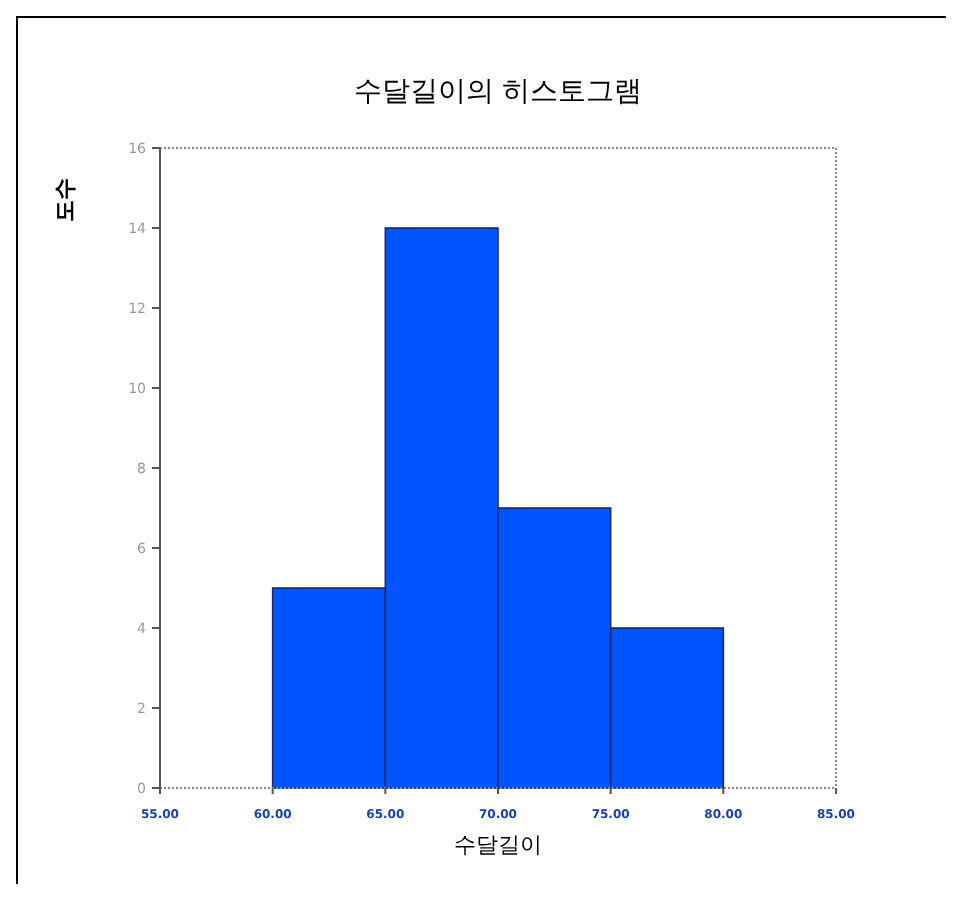  I want to click on chart-title: 수달길이의 히스토그램, so click(498, 92).